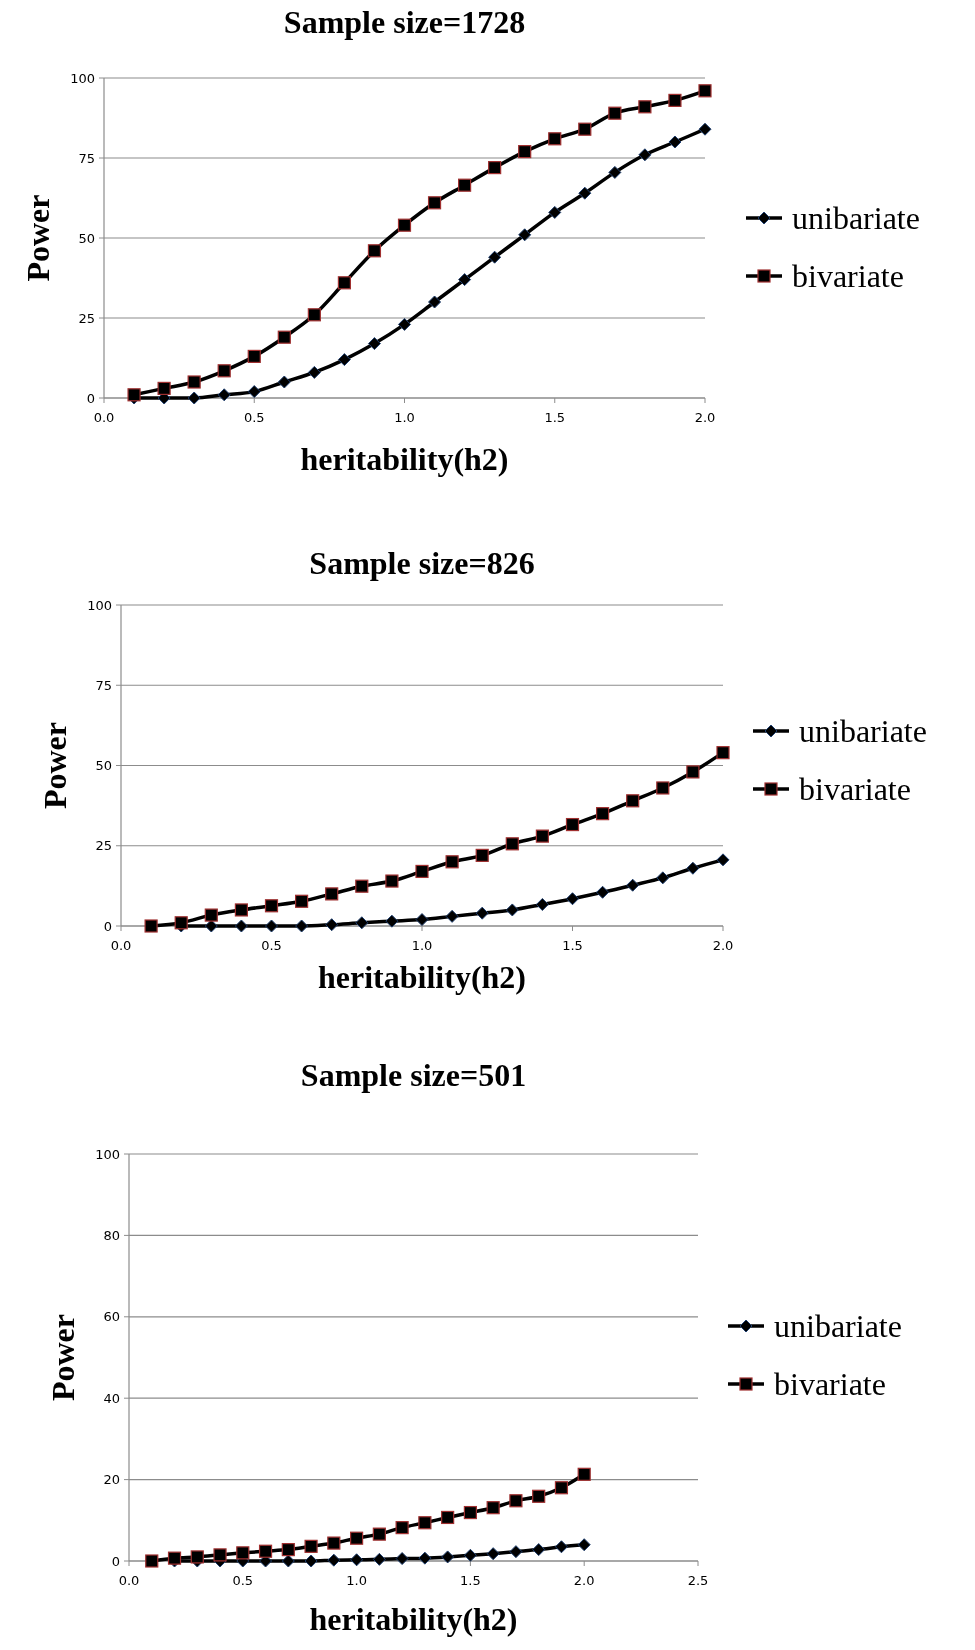 Image resolution: width=975 pixels, height=1650 pixels. Describe the element at coordinates (55, 765) in the screenshot. I see `y-axis-title: Power` at that location.